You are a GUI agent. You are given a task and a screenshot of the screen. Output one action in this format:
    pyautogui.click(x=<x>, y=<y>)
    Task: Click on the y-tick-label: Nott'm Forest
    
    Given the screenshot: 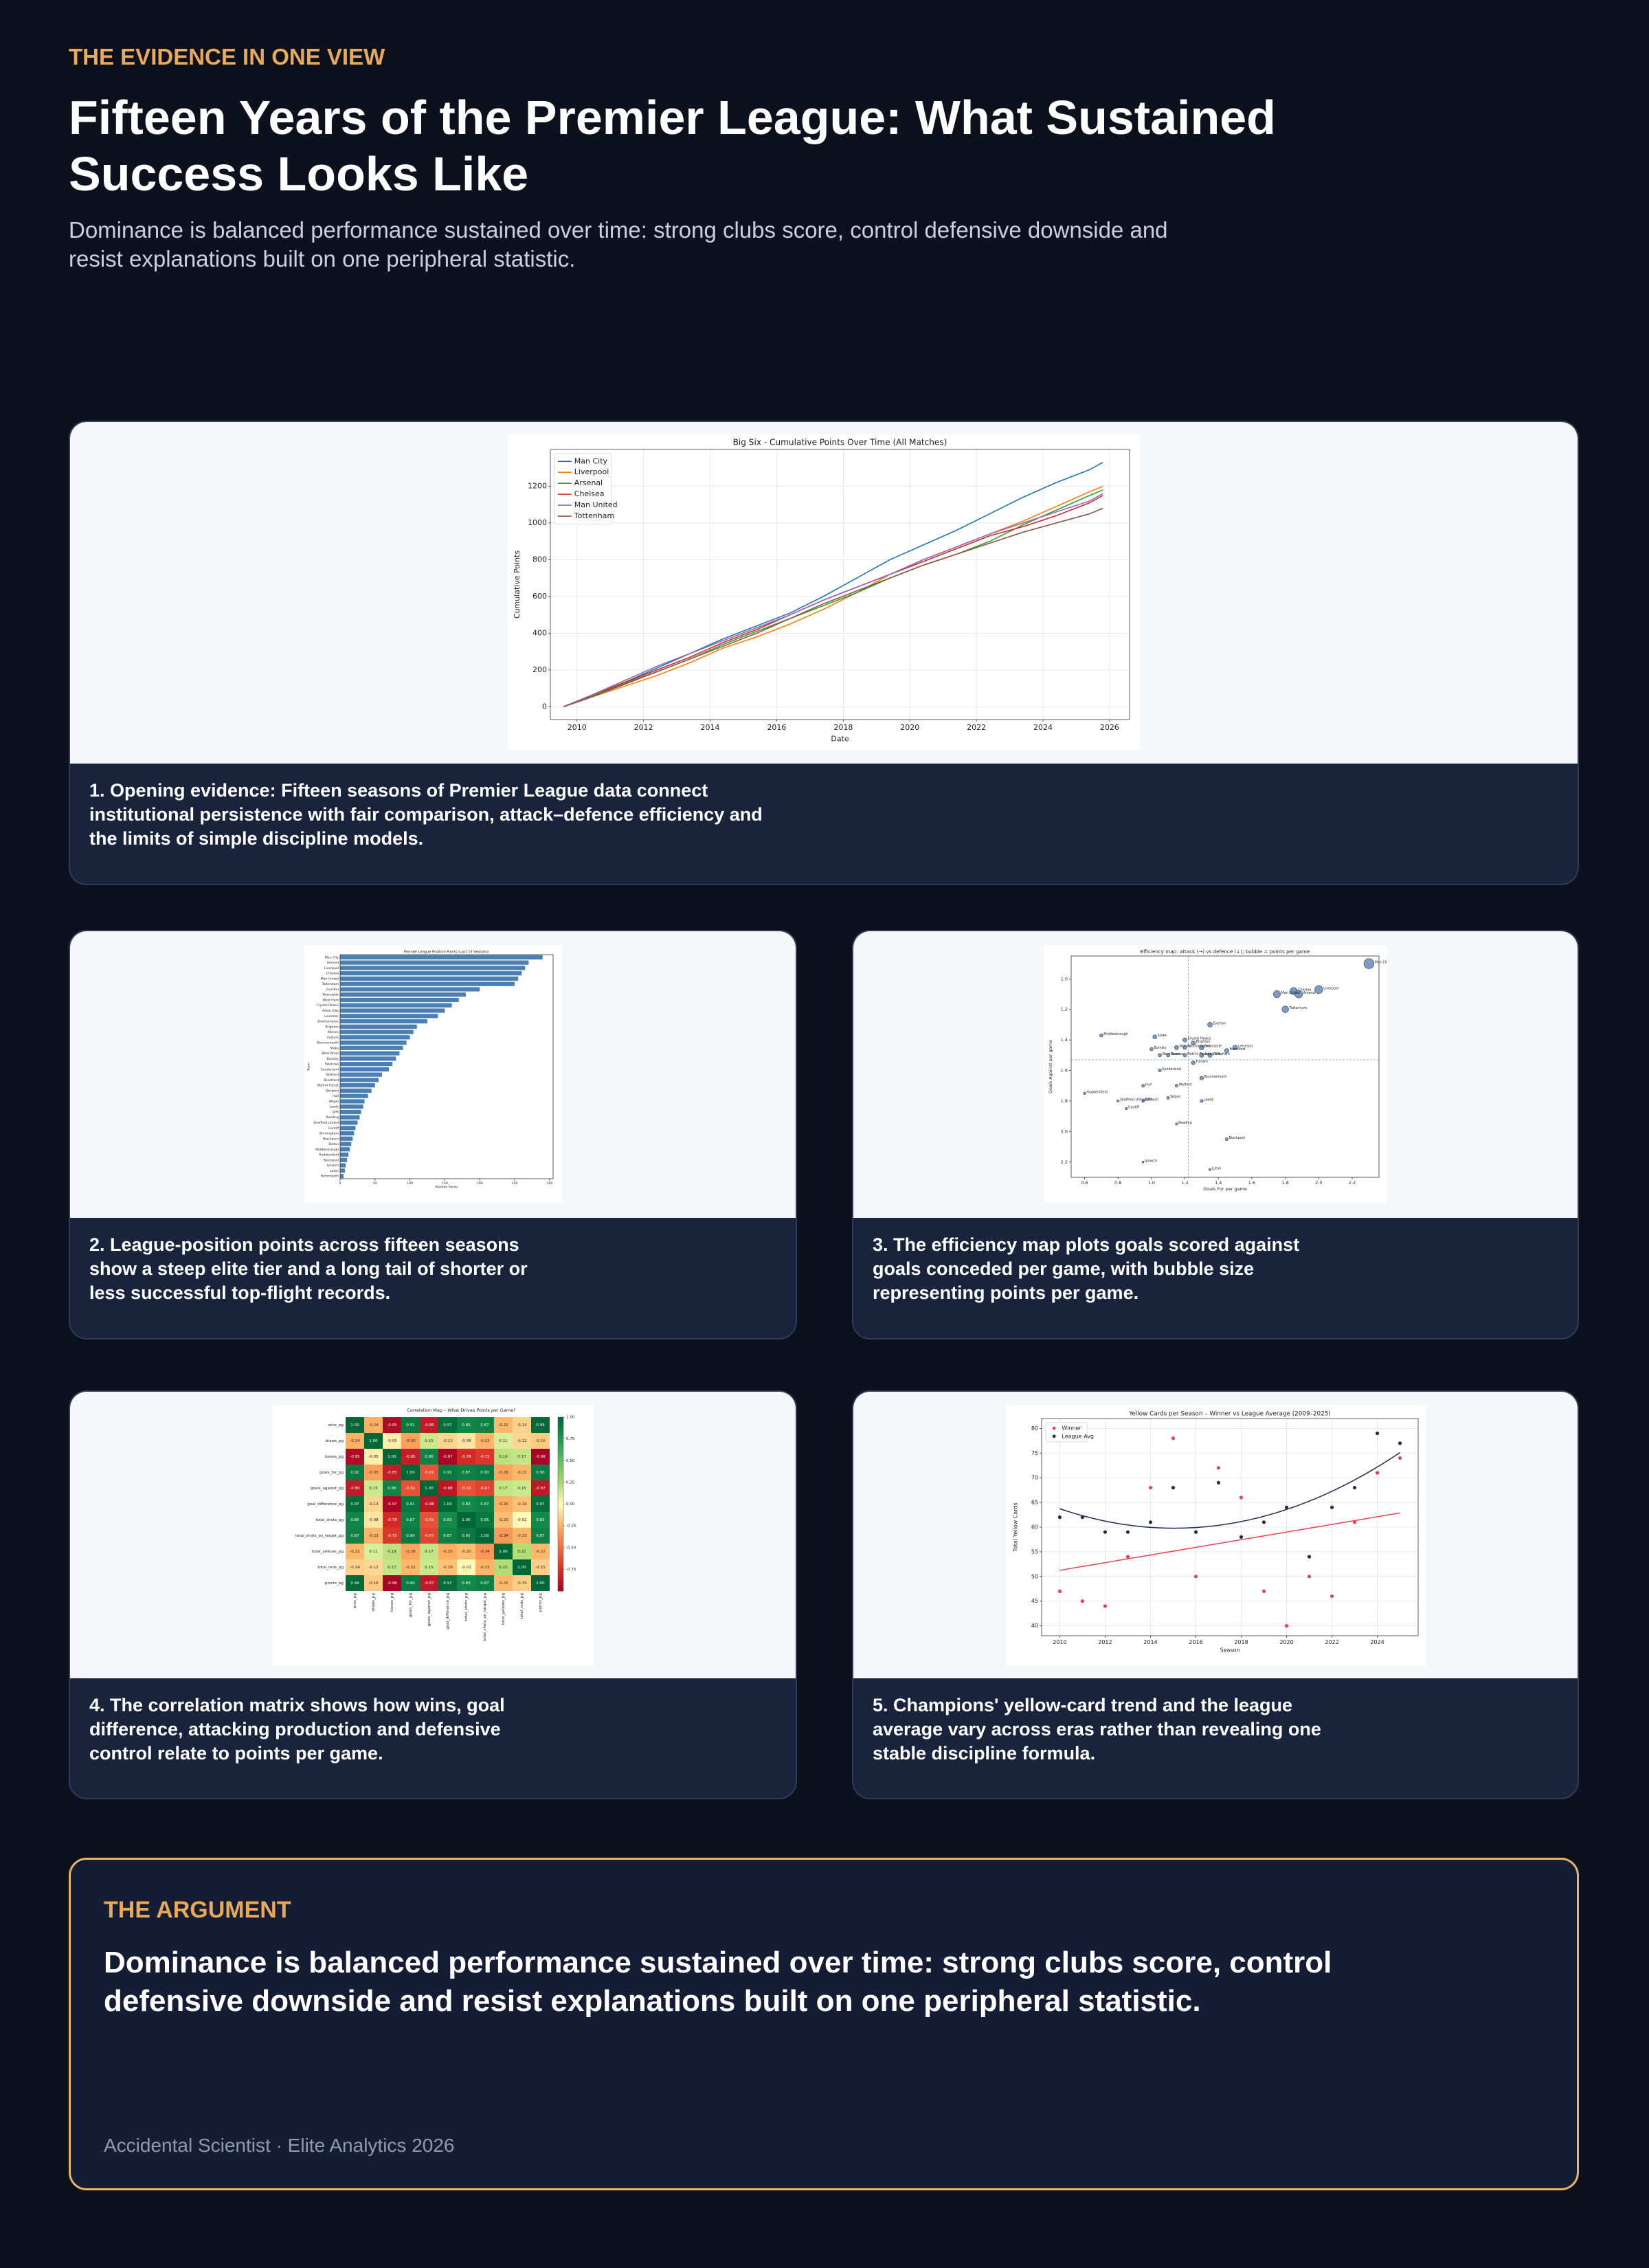 What is the action you would take?
    pyautogui.click(x=327, y=1086)
    